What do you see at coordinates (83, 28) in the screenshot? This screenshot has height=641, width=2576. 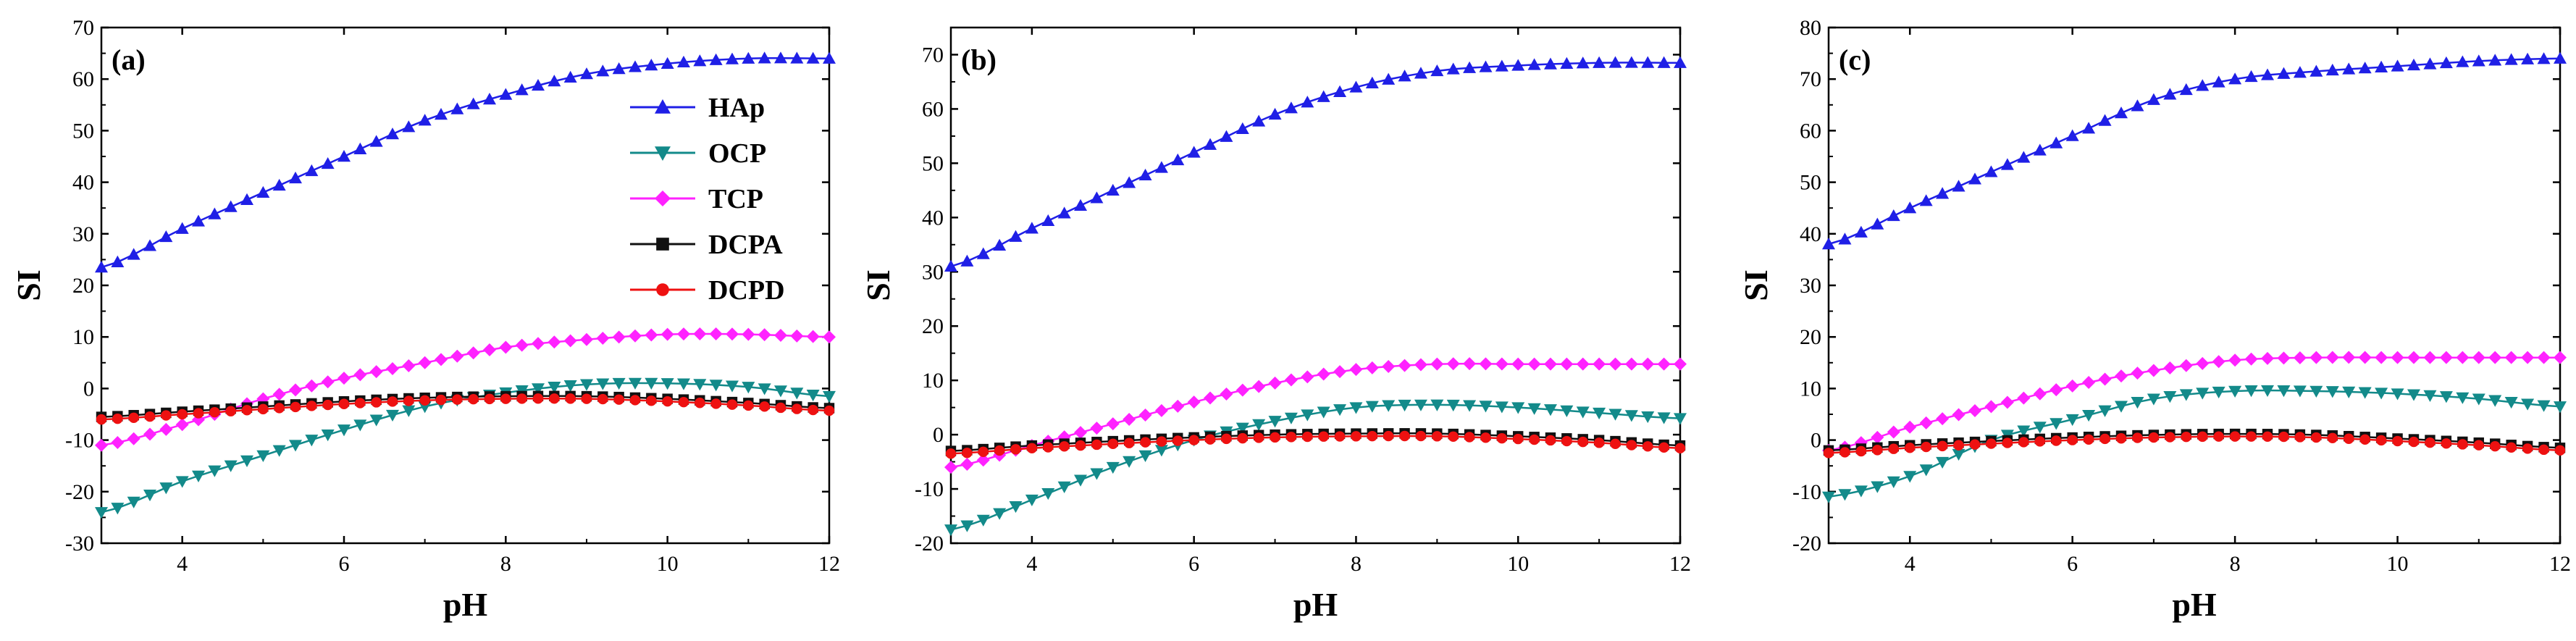 I see `y-tick-label: 70` at bounding box center [83, 28].